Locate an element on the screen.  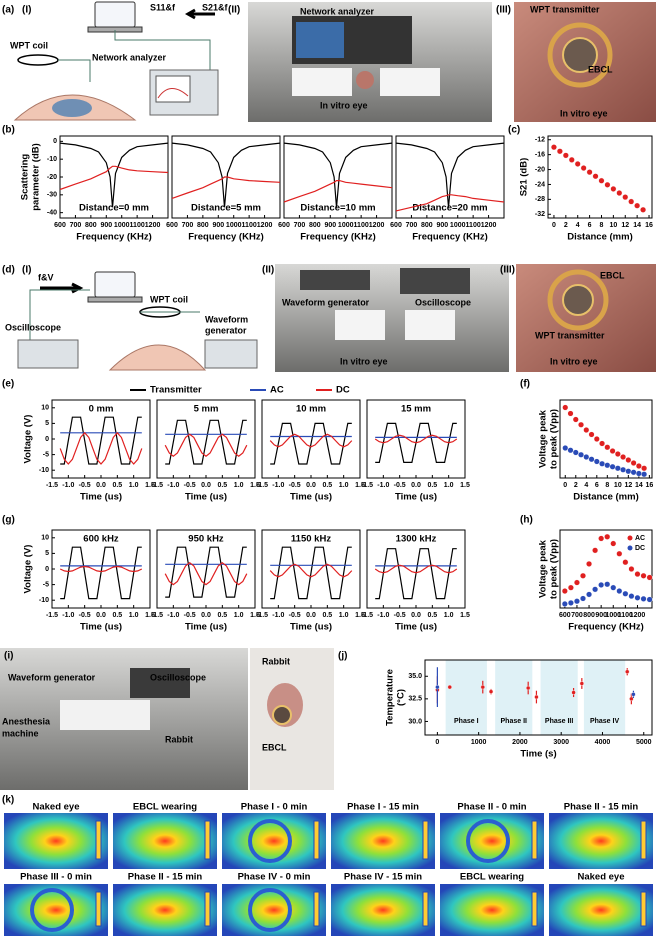
label: Oscilloscope is located at coordinates (178, 677).